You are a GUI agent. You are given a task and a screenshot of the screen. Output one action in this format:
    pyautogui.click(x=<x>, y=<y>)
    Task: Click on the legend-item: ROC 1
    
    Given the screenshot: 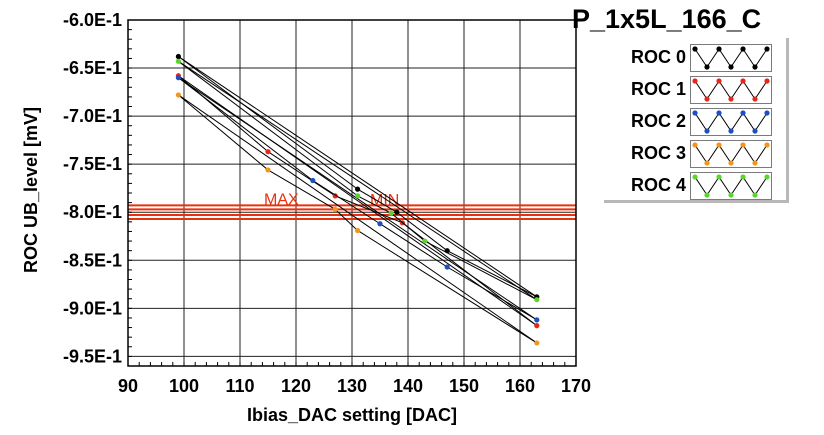 What is the action you would take?
    pyautogui.click(x=695, y=89)
    